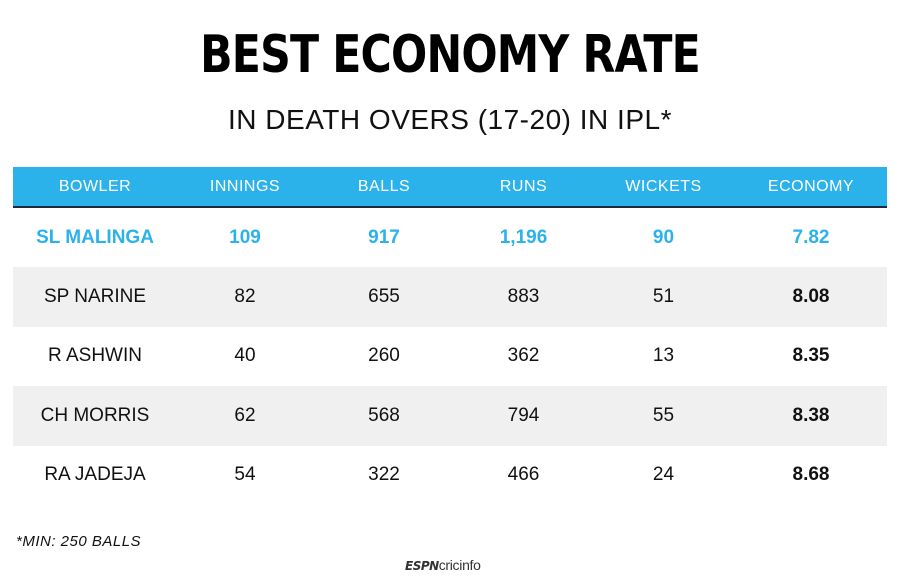 The height and width of the screenshot is (588, 900). I want to click on footnote: *MIN: 250 BALLS, so click(79, 541).